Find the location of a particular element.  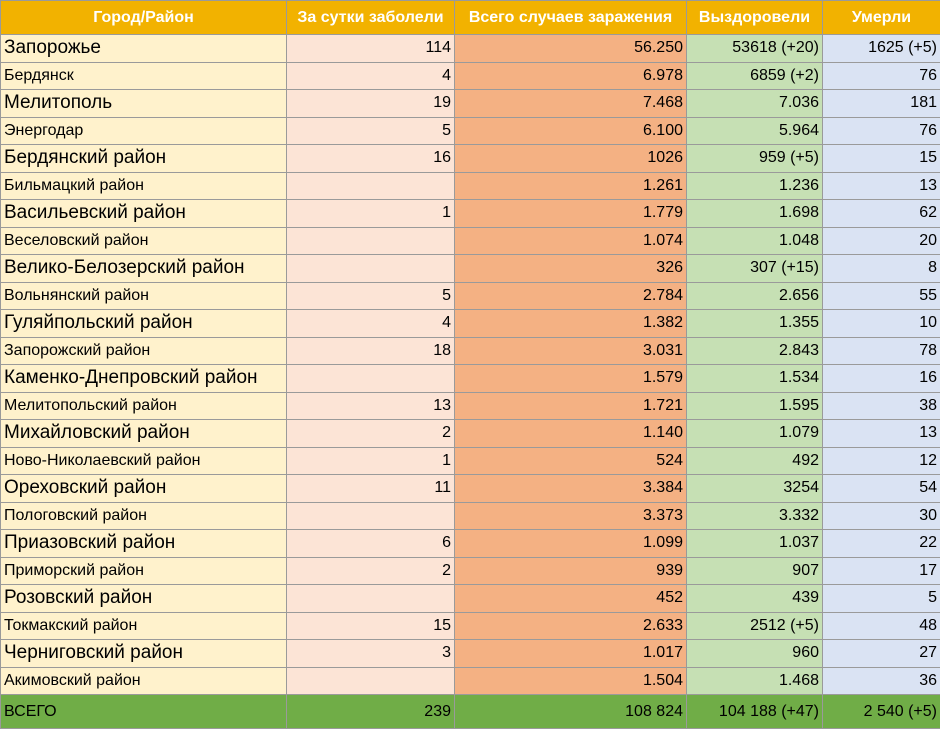

cell-died: 22 is located at coordinates (881, 544).